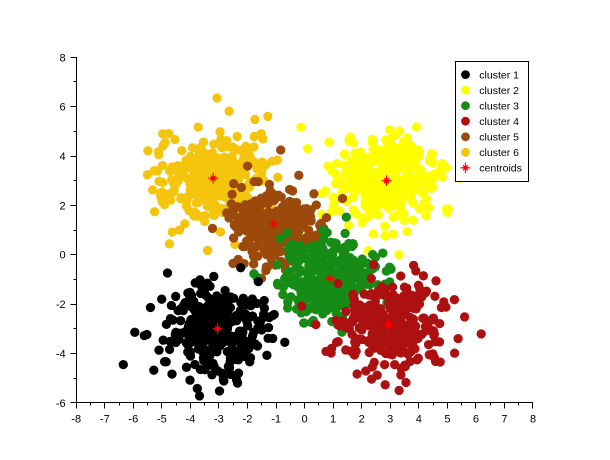  Describe the element at coordinates (76, 420) in the screenshot. I see `svg-text: -8` at that location.